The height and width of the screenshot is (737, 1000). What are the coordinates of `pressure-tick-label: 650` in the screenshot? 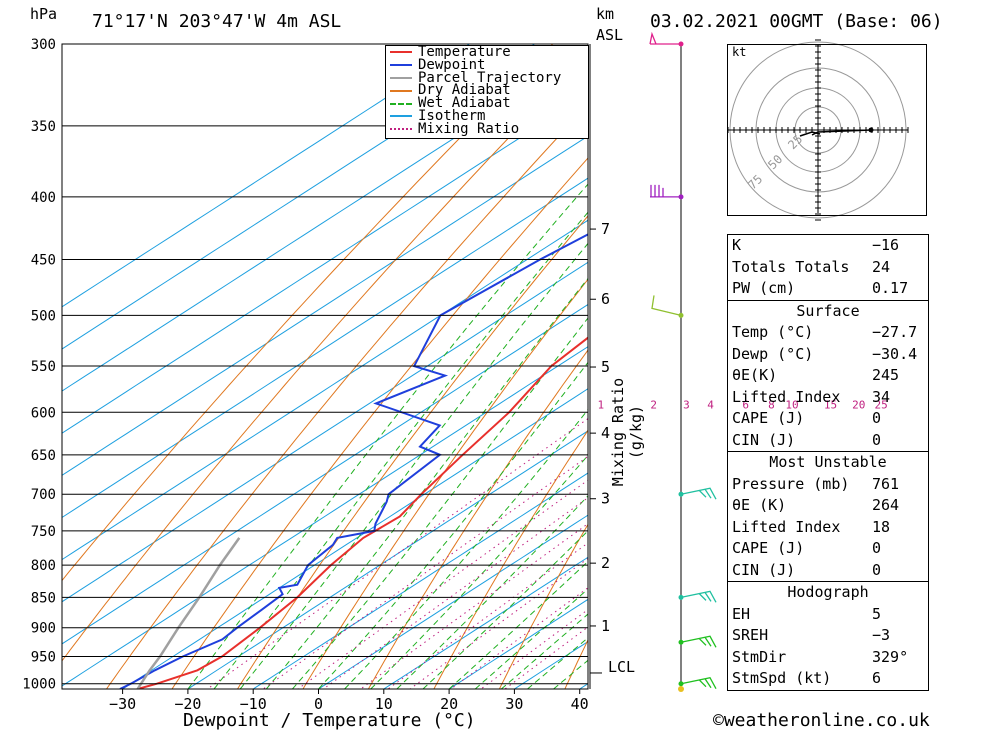 It's located at (43, 456).